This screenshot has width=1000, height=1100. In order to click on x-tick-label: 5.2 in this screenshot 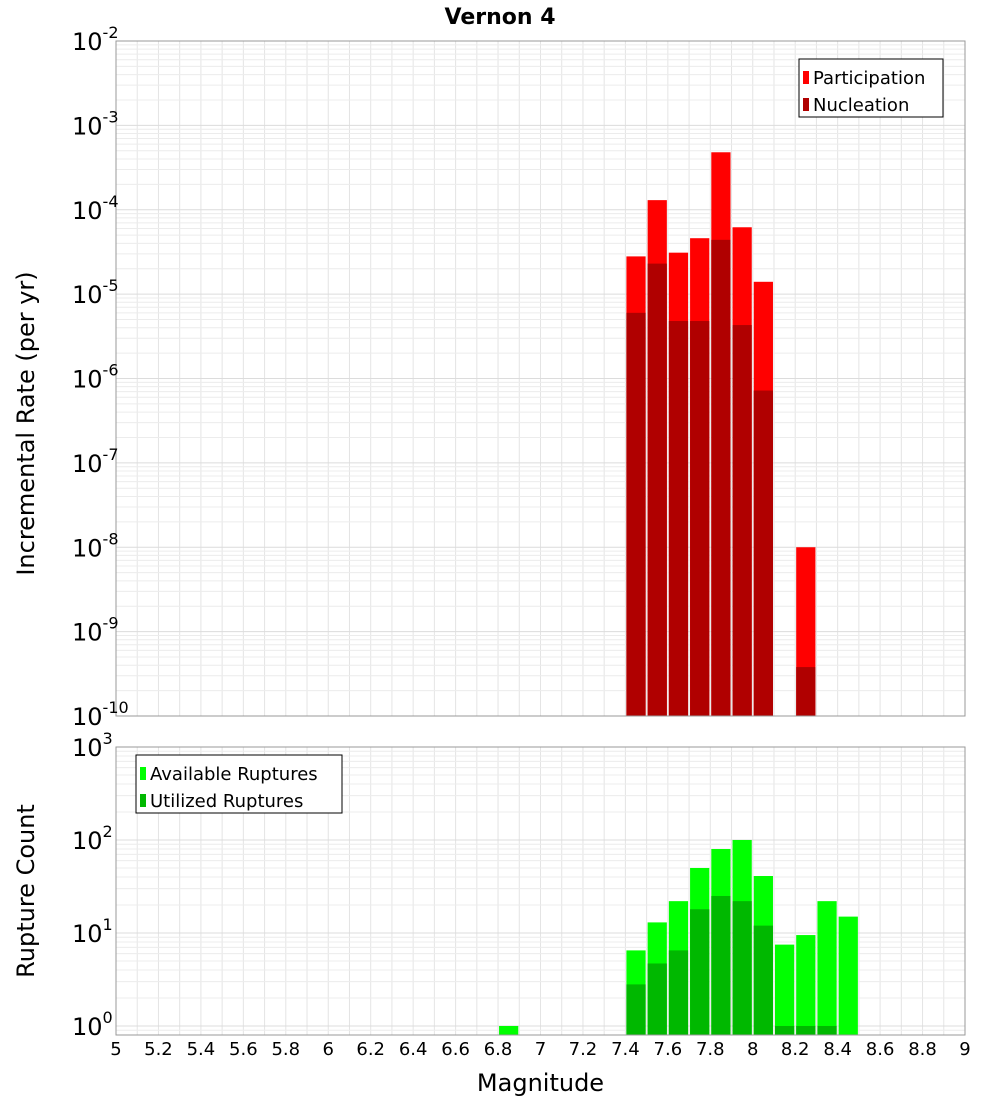, I will do `click(158, 1049)`.